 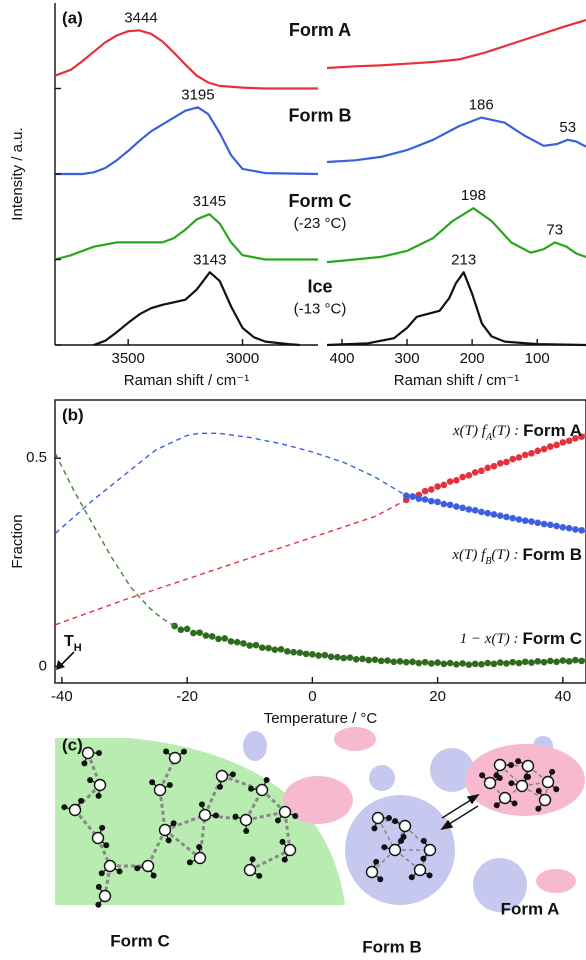 What do you see at coordinates (197, 94) in the screenshot?
I see `peak-label: 3195` at bounding box center [197, 94].